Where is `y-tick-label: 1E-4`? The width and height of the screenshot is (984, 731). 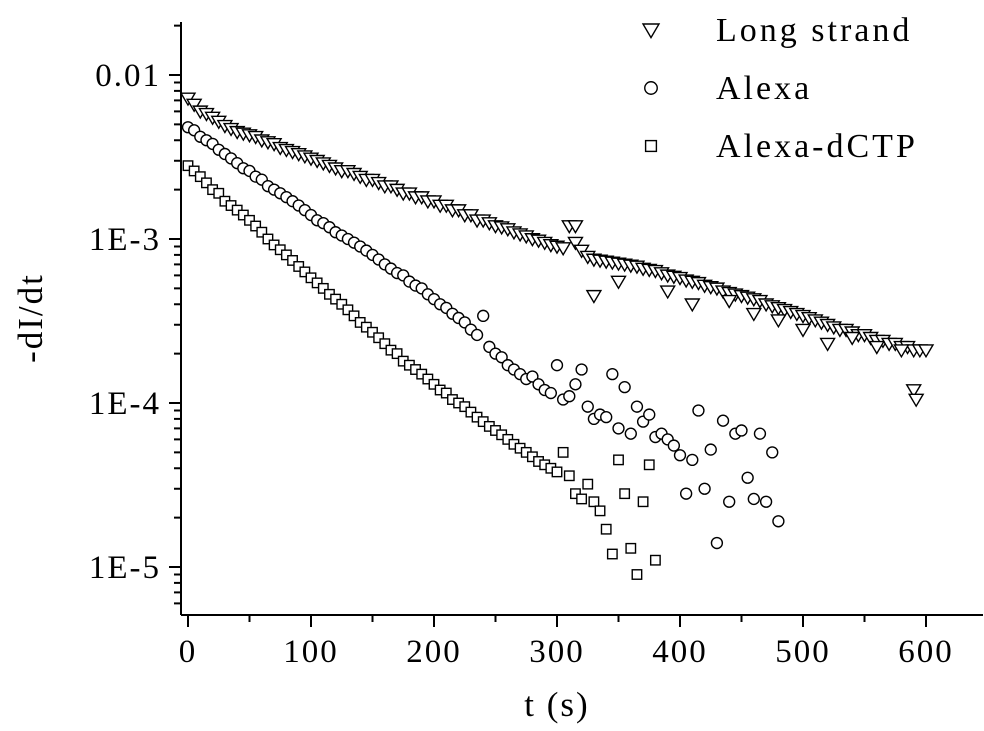
y-tick-label: 1E-4 is located at coordinates (125, 404).